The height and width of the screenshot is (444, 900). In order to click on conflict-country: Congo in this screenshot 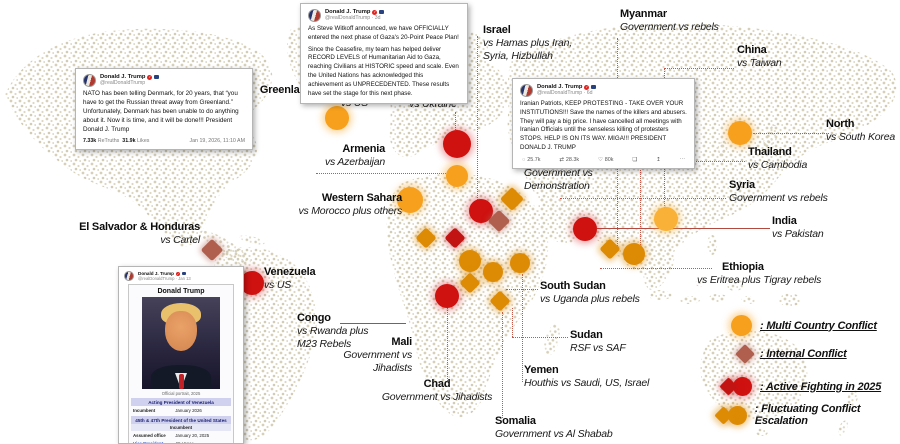, I will do `click(314, 318)`.